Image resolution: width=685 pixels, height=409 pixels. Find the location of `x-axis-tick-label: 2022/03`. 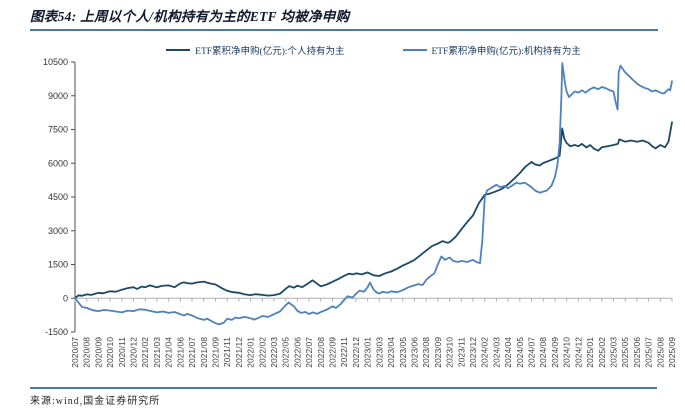

x-axis-tick-label: 2022/03 is located at coordinates (274, 352).